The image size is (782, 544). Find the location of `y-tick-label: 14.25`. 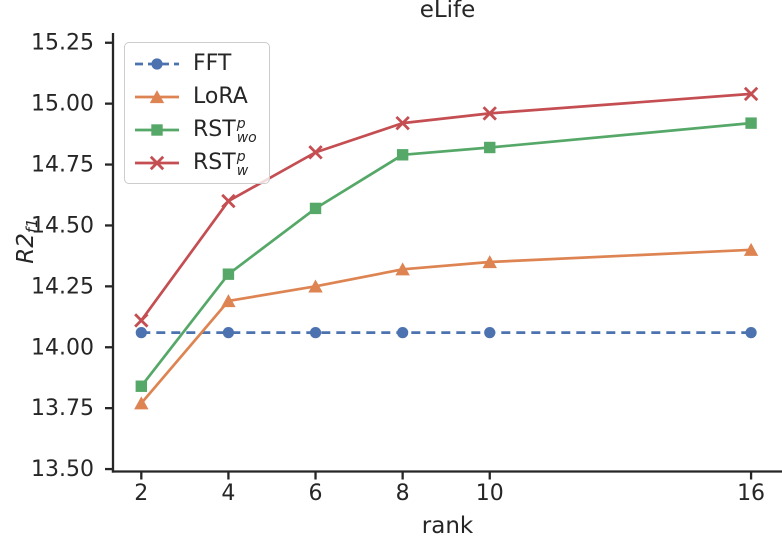

y-tick-label: 14.25 is located at coordinates (62, 286).